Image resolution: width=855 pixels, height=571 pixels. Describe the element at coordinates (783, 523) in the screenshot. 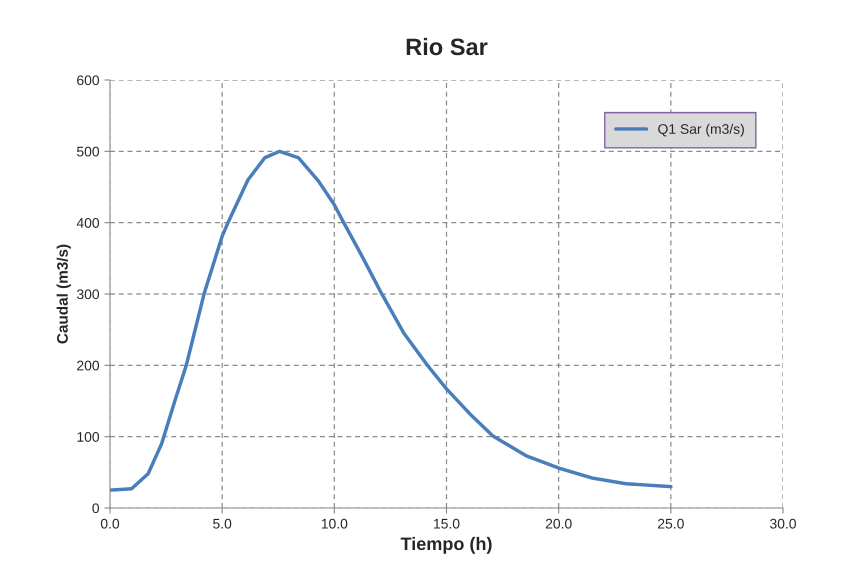

I see `x-tick-label: 30.0` at that location.